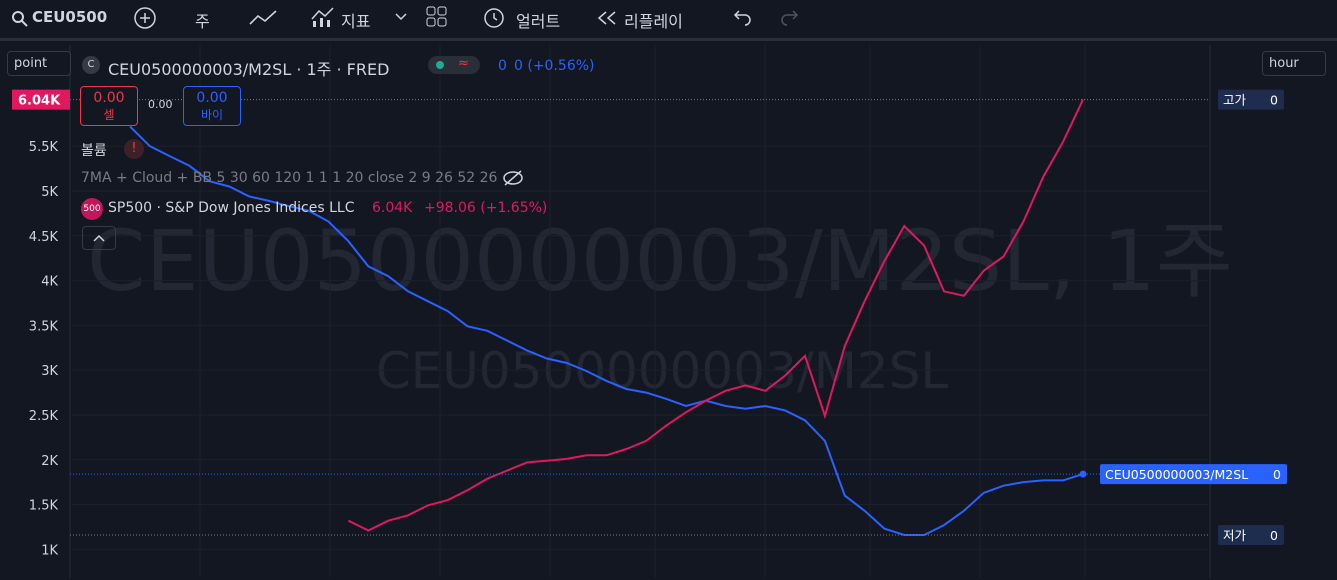 This screenshot has height=580, width=1337. Describe the element at coordinates (109, 98) in the screenshot. I see `sell-price: 0.00` at that location.